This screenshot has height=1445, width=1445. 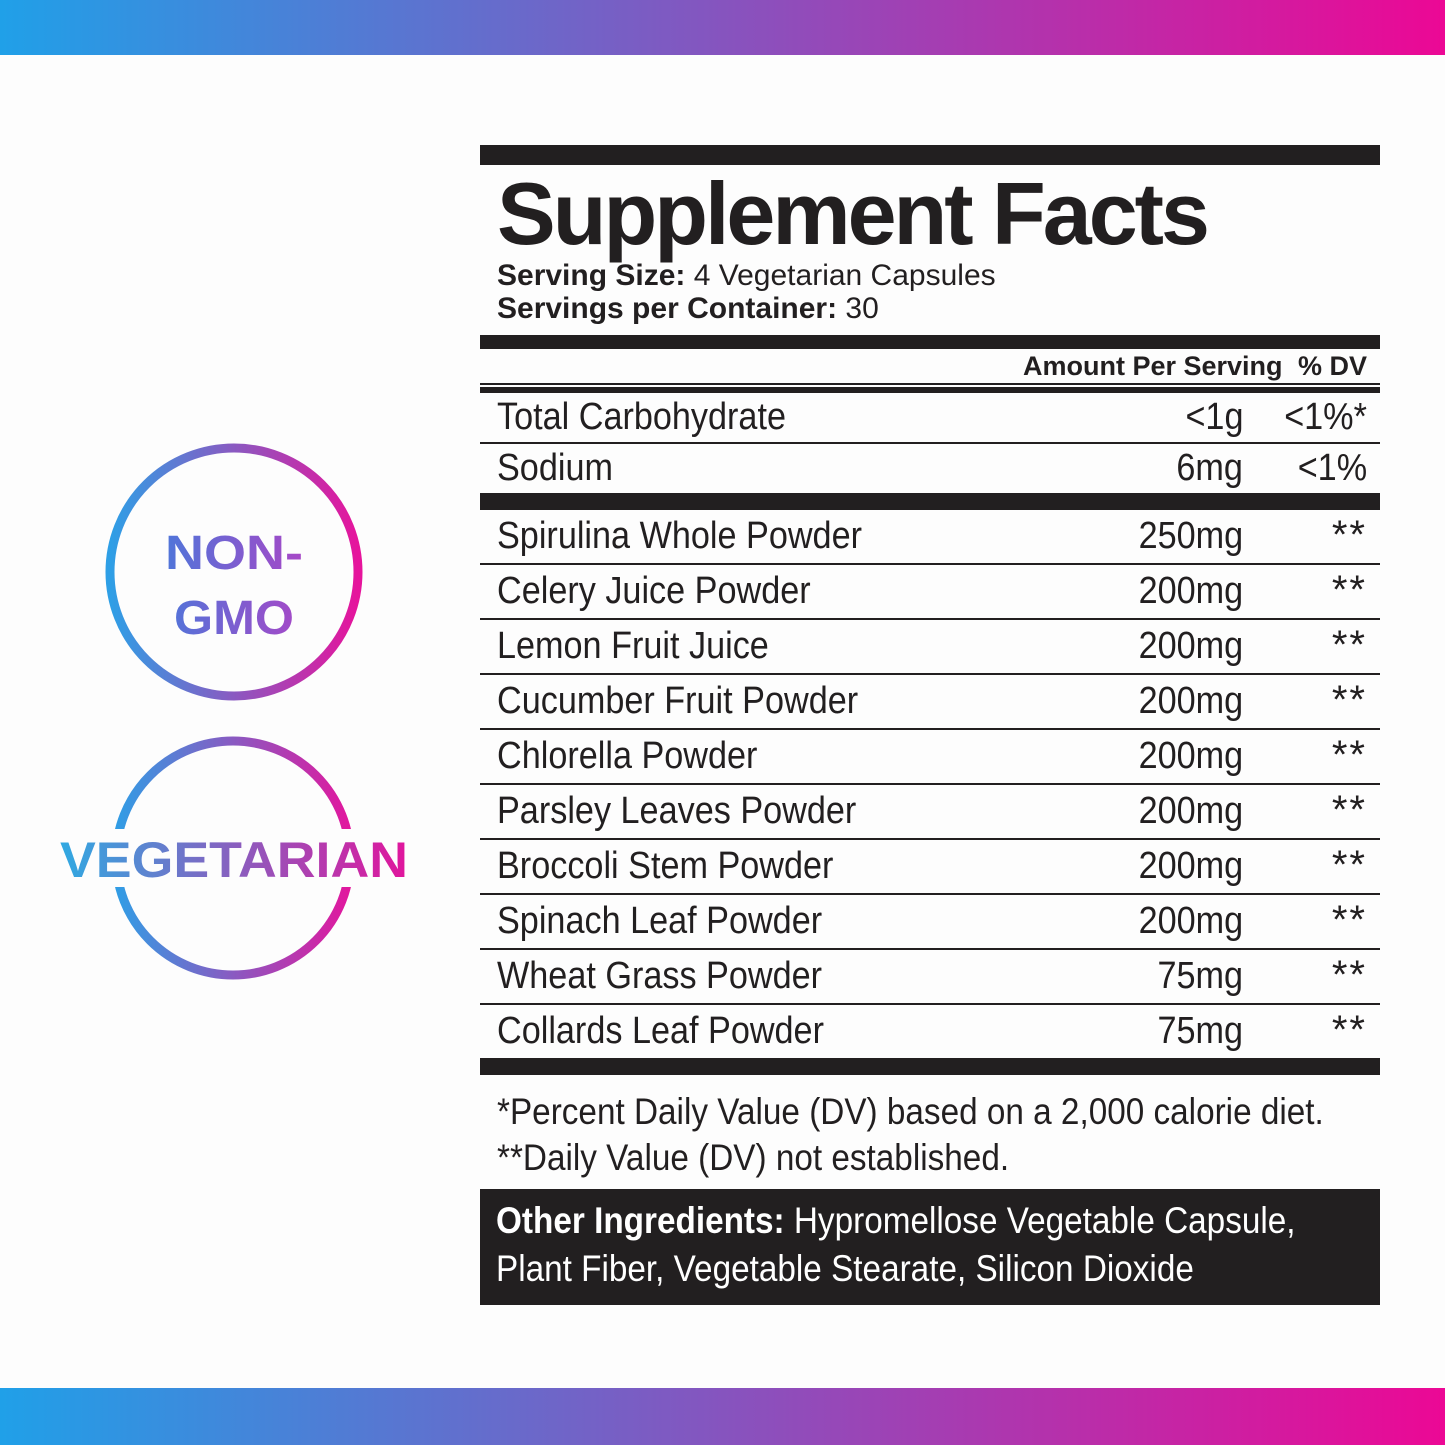 I want to click on table-row: Cucumber Fruit Powder 200mg **, so click(x=930, y=702).